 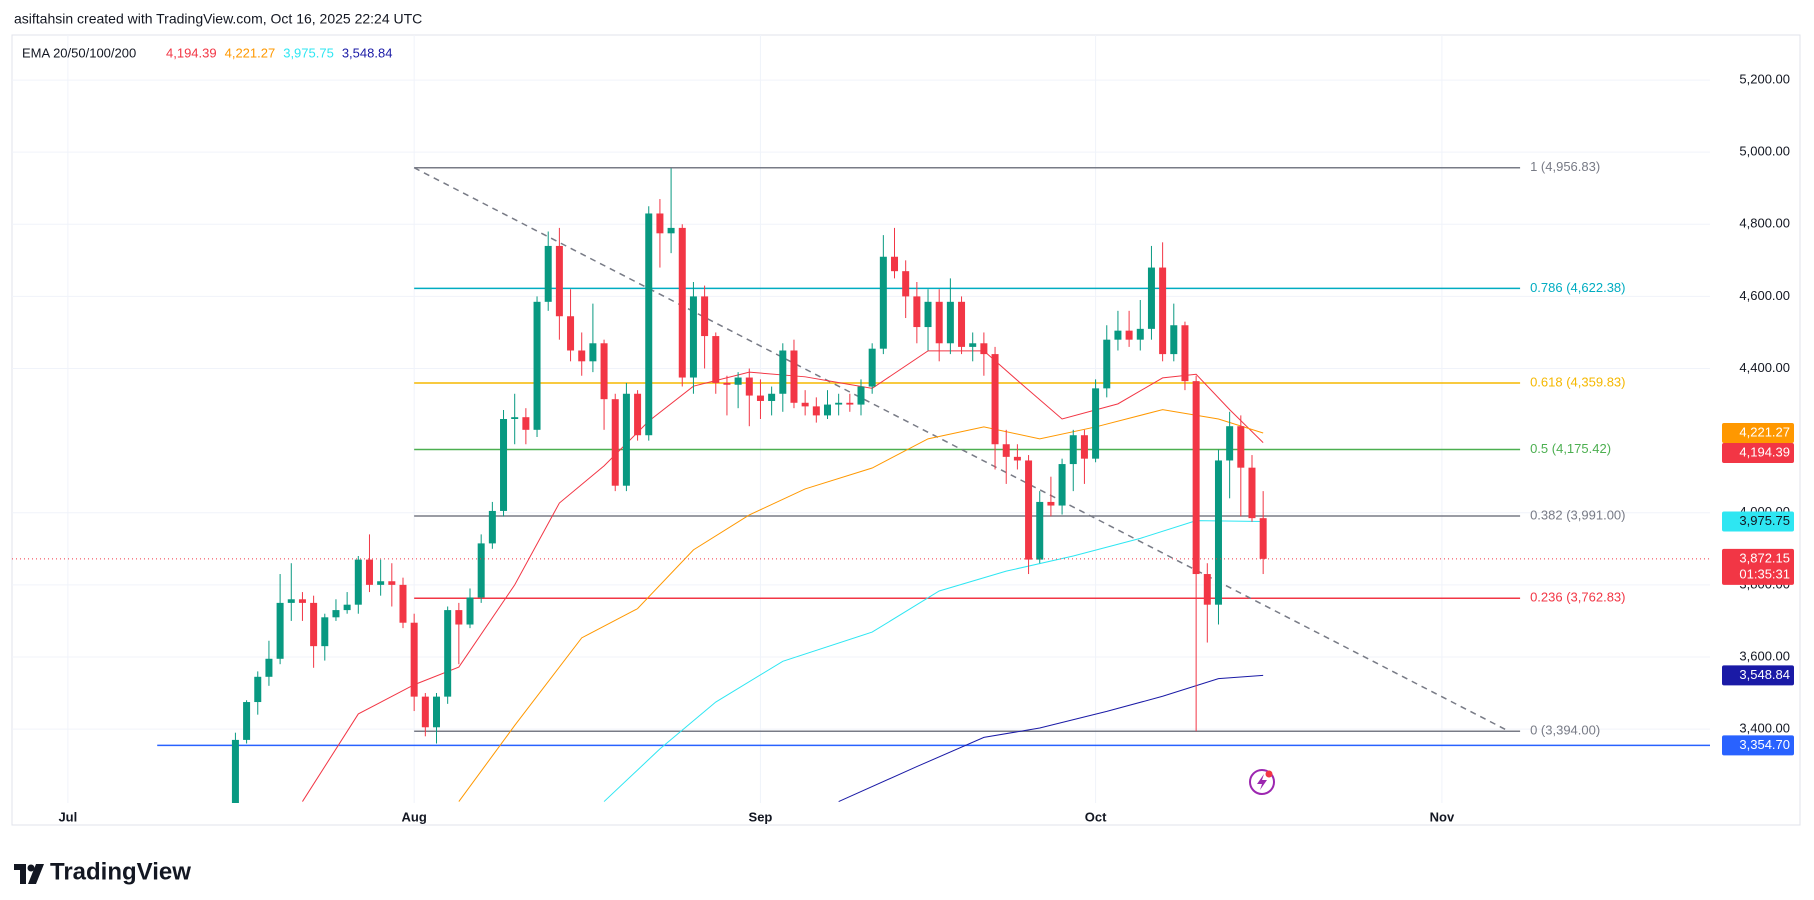 I want to click on indicator-label: EMA 20/50/100/200, so click(x=79, y=52).